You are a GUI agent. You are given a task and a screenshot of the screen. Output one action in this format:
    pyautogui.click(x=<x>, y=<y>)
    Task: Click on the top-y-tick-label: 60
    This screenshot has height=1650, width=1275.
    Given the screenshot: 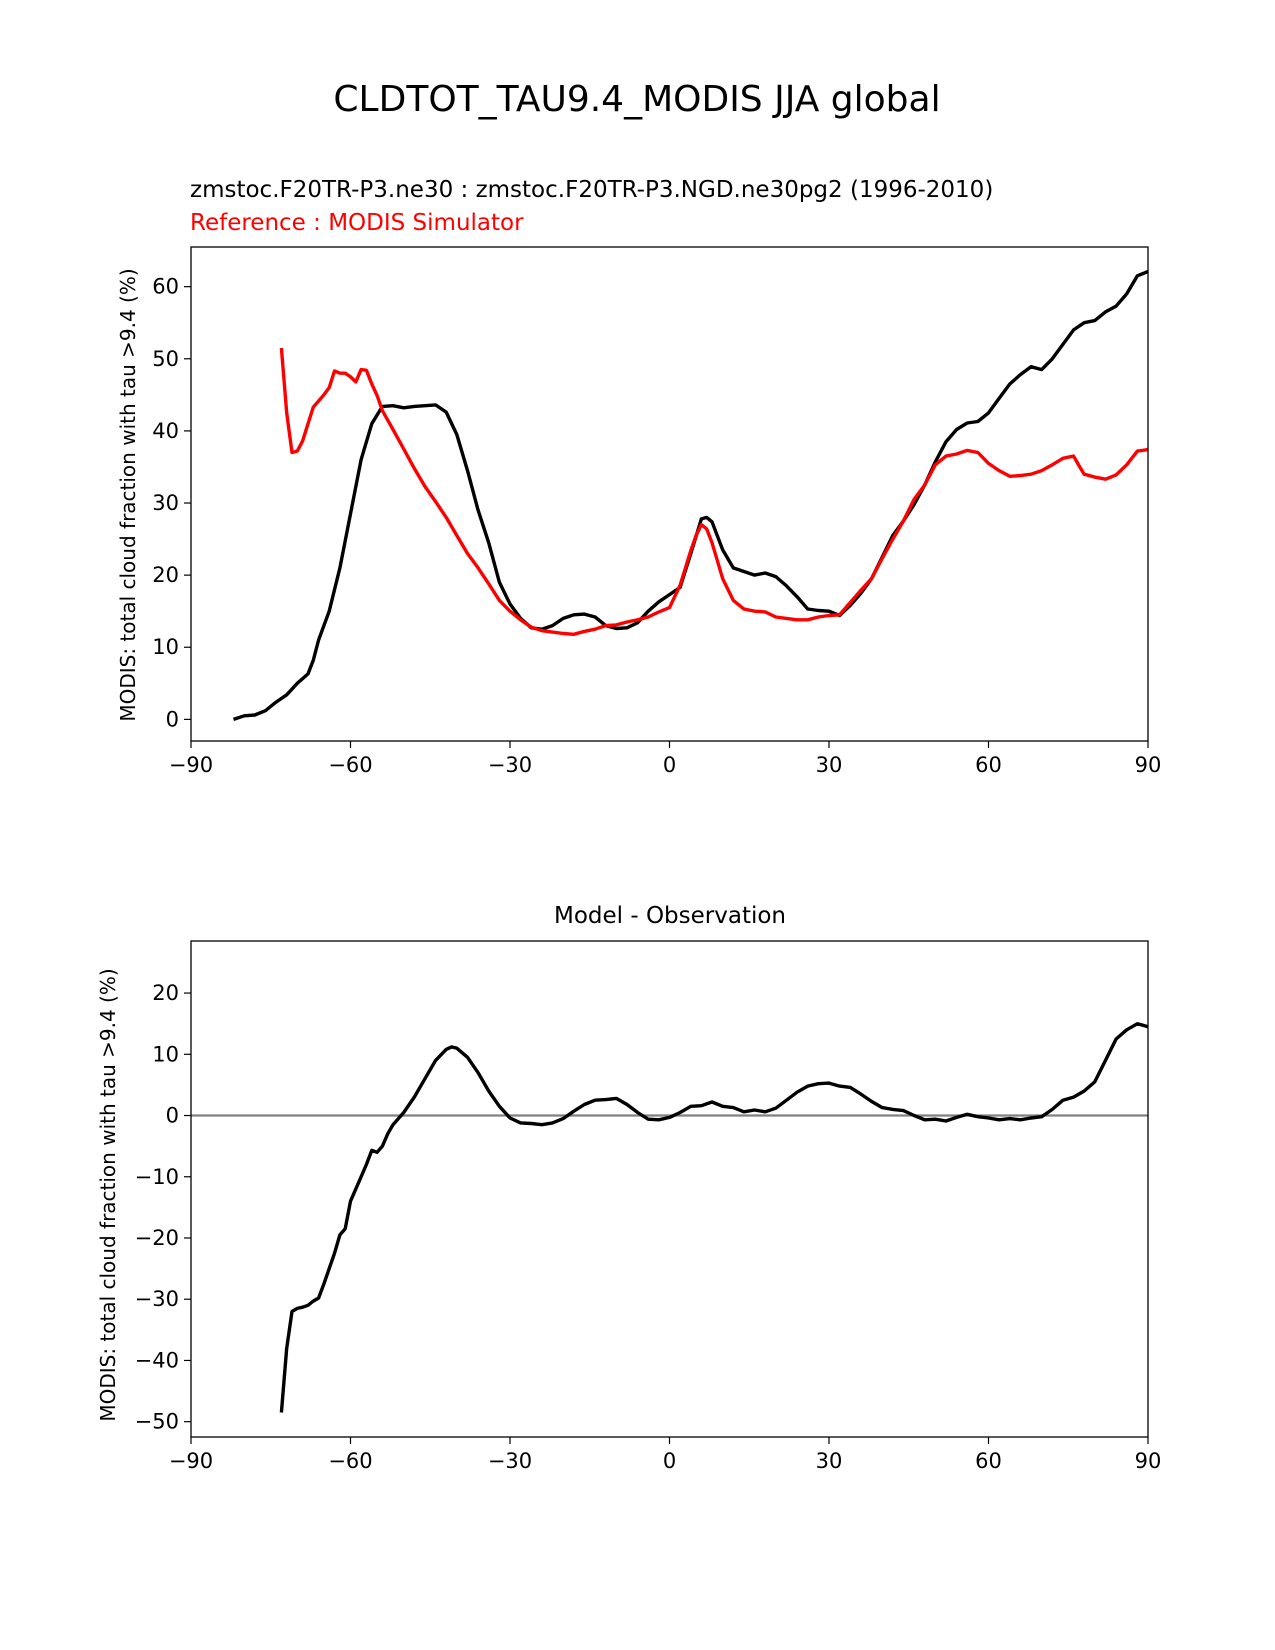 What is the action you would take?
    pyautogui.click(x=165, y=287)
    